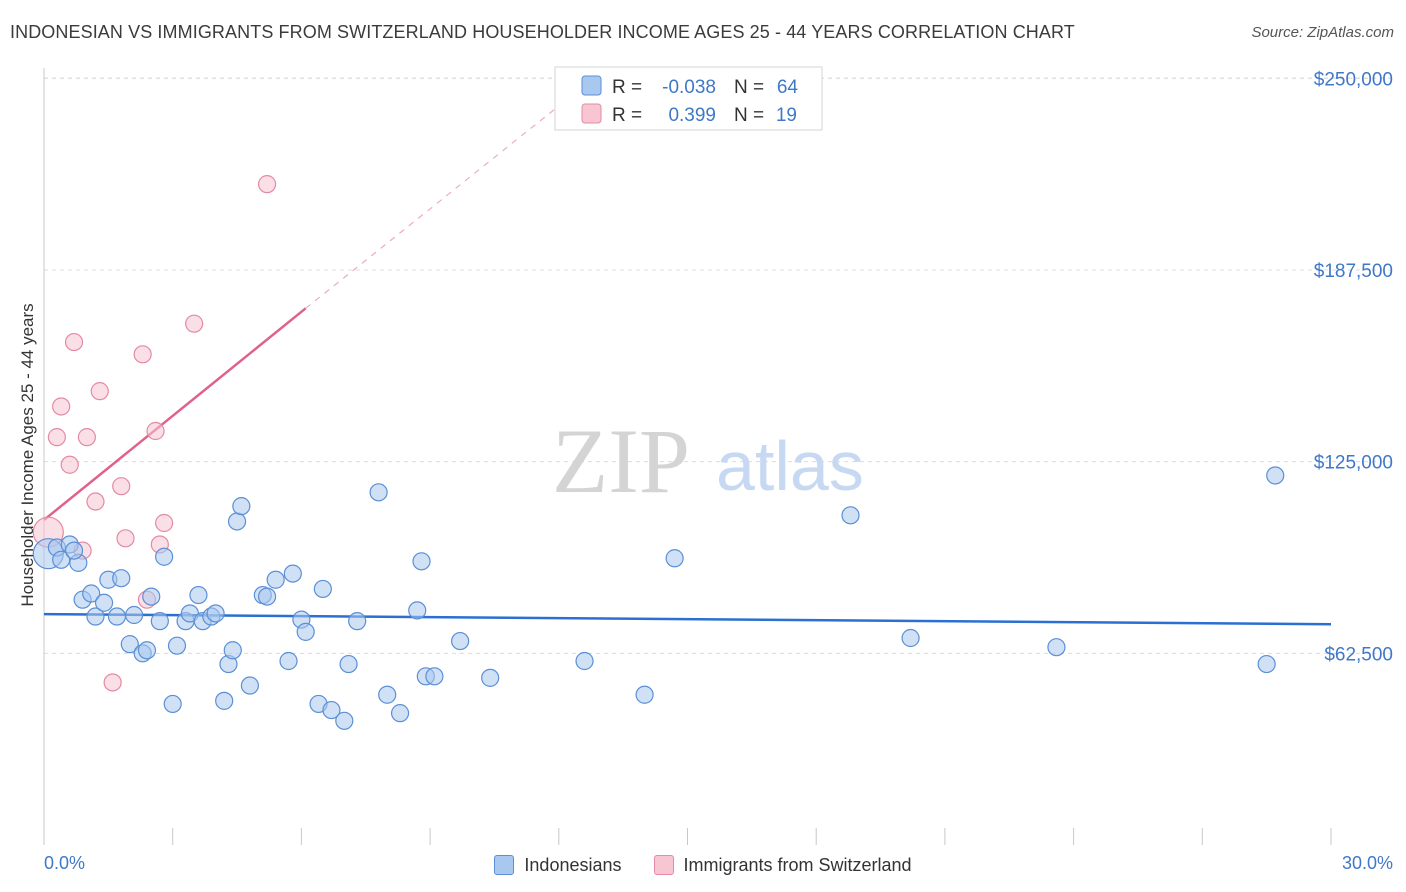  Describe the element at coordinates (797, 864) in the screenshot. I see `legend-label-switzerland: Immigrants from Switzerland` at that location.